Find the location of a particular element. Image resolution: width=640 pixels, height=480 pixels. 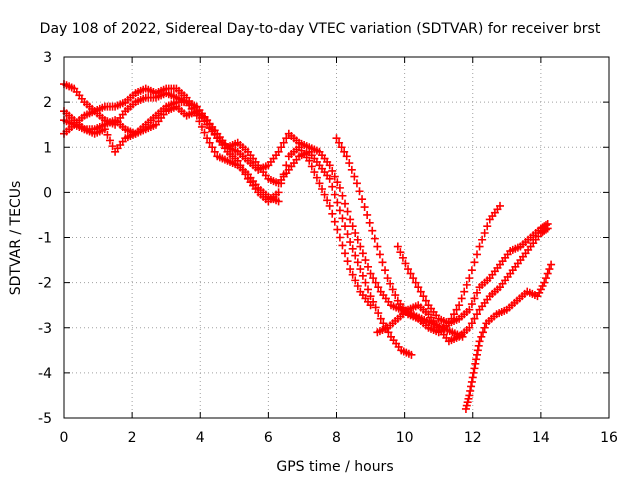

y-tick-label: 1 is located at coordinates (47, 148).